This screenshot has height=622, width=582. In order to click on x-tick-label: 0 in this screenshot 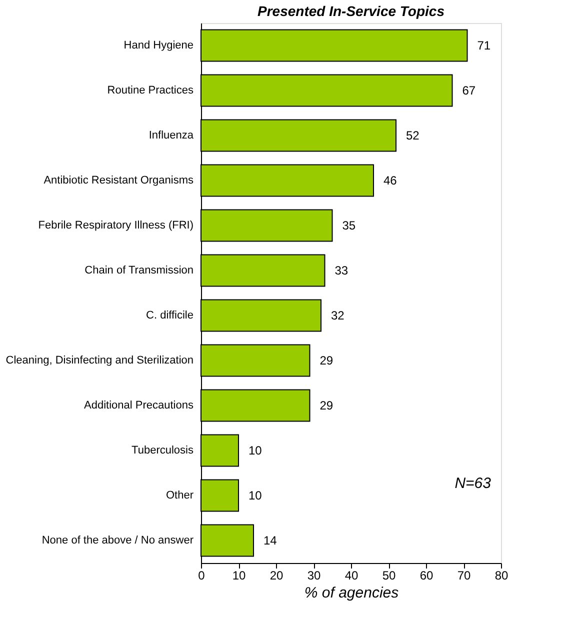, I will do `click(202, 575)`.